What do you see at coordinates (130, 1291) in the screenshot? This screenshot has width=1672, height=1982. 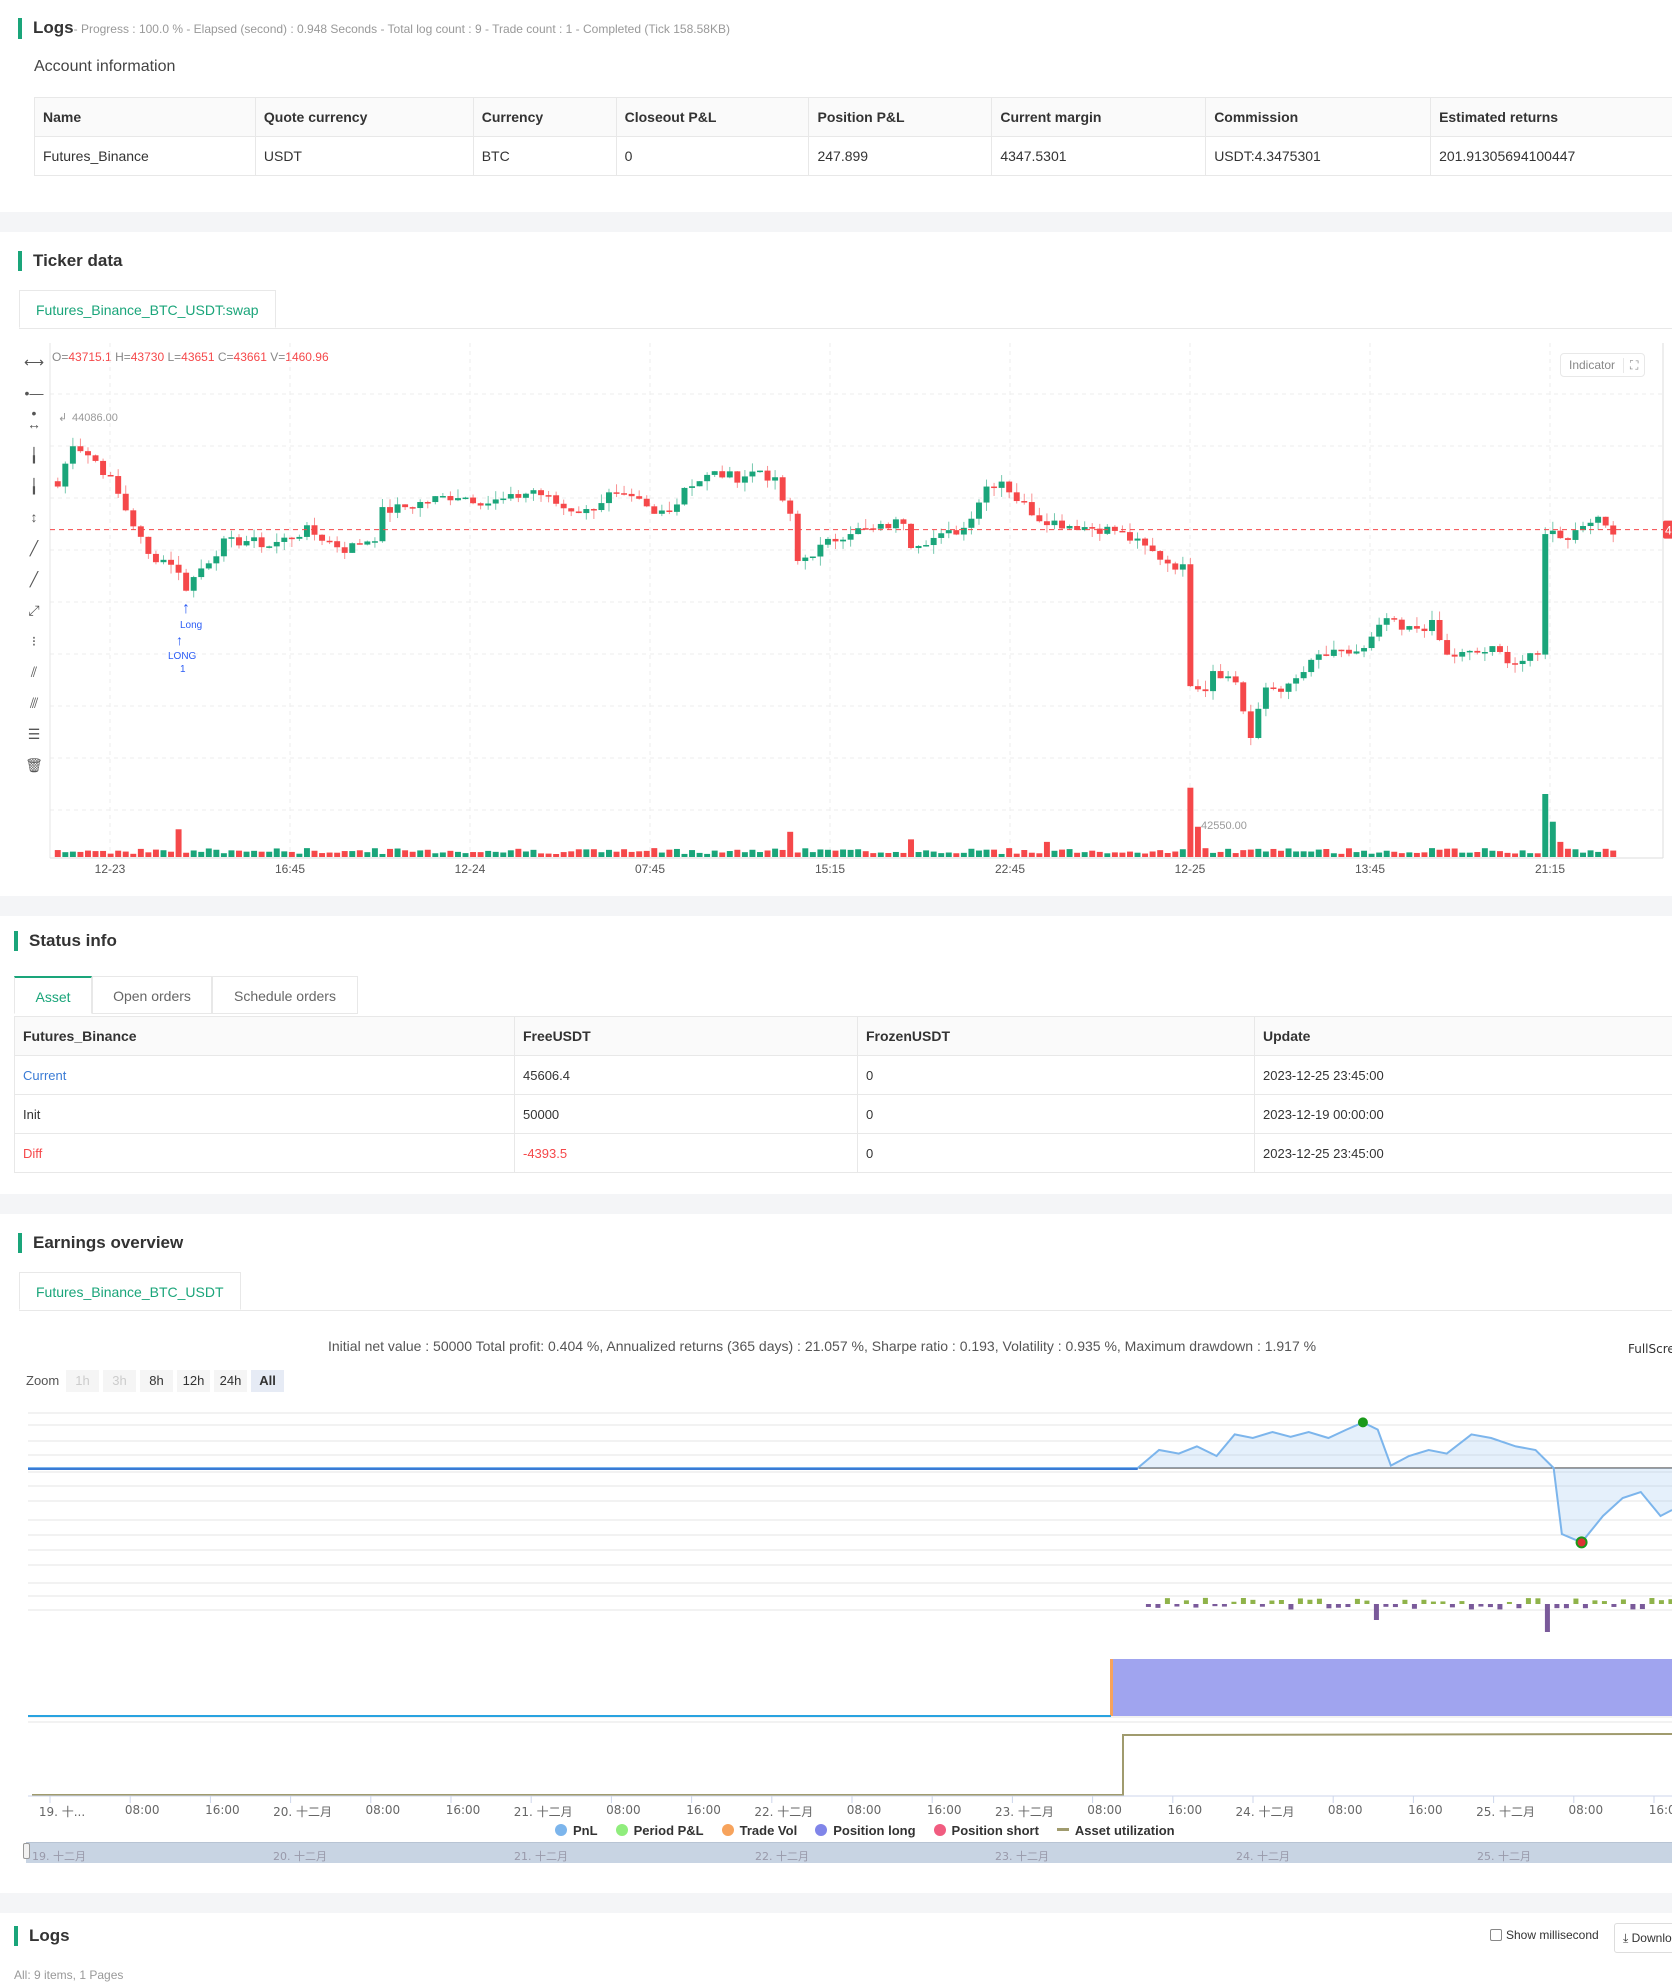 I see `tab-earnings-symbol: Futures_Binance_BTC_USDT` at bounding box center [130, 1291].